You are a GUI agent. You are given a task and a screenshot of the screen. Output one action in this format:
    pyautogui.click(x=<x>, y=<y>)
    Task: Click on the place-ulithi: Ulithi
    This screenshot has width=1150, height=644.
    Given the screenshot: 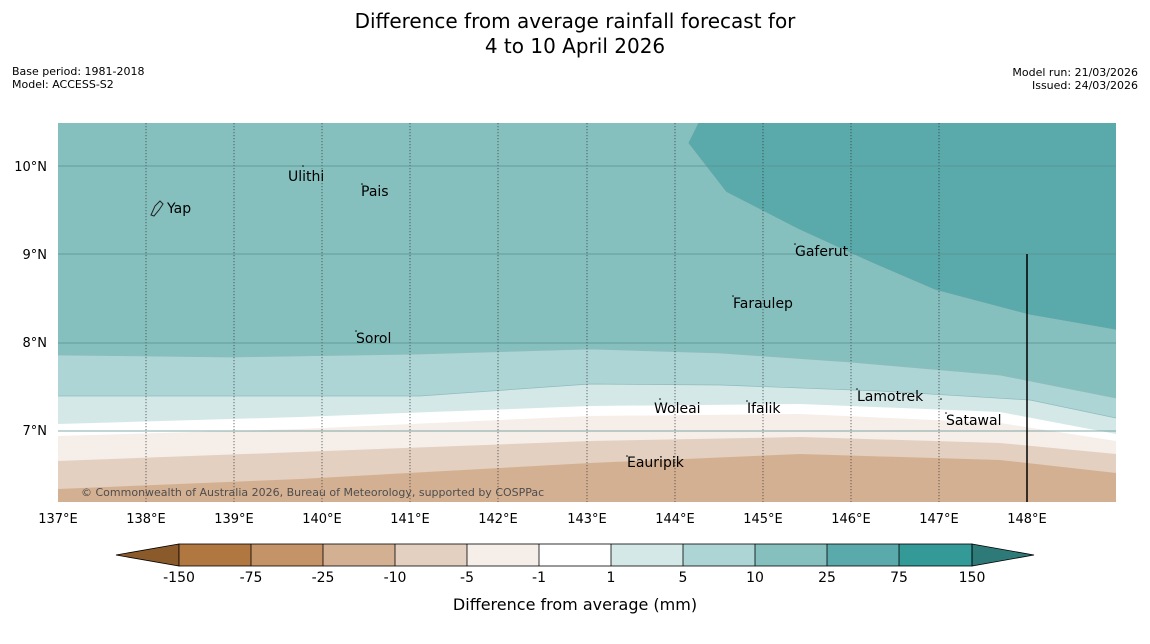 What is the action you would take?
    pyautogui.click(x=306, y=177)
    